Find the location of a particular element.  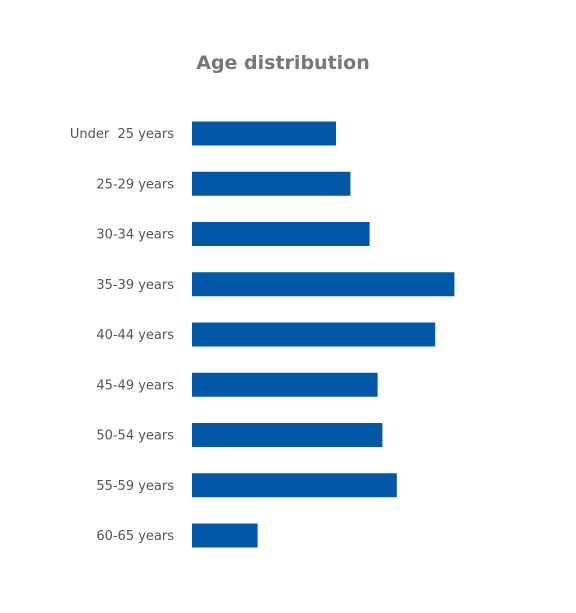

category-label: 30-34 years is located at coordinates (135, 235).